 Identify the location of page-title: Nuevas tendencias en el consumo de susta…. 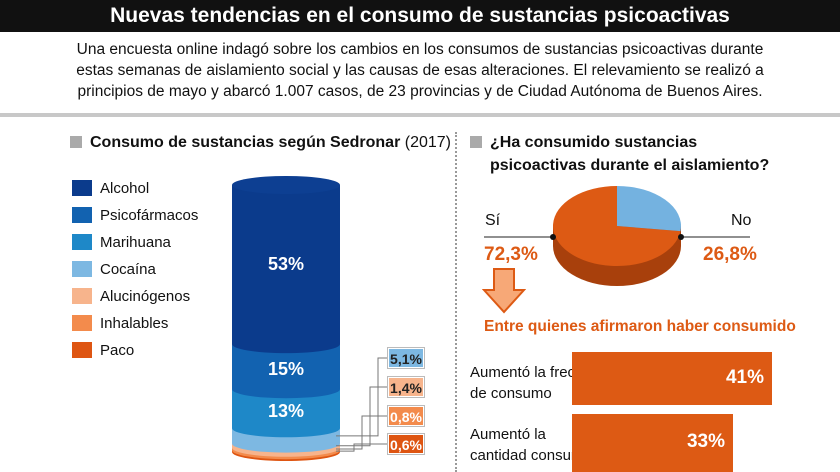
(420, 16).